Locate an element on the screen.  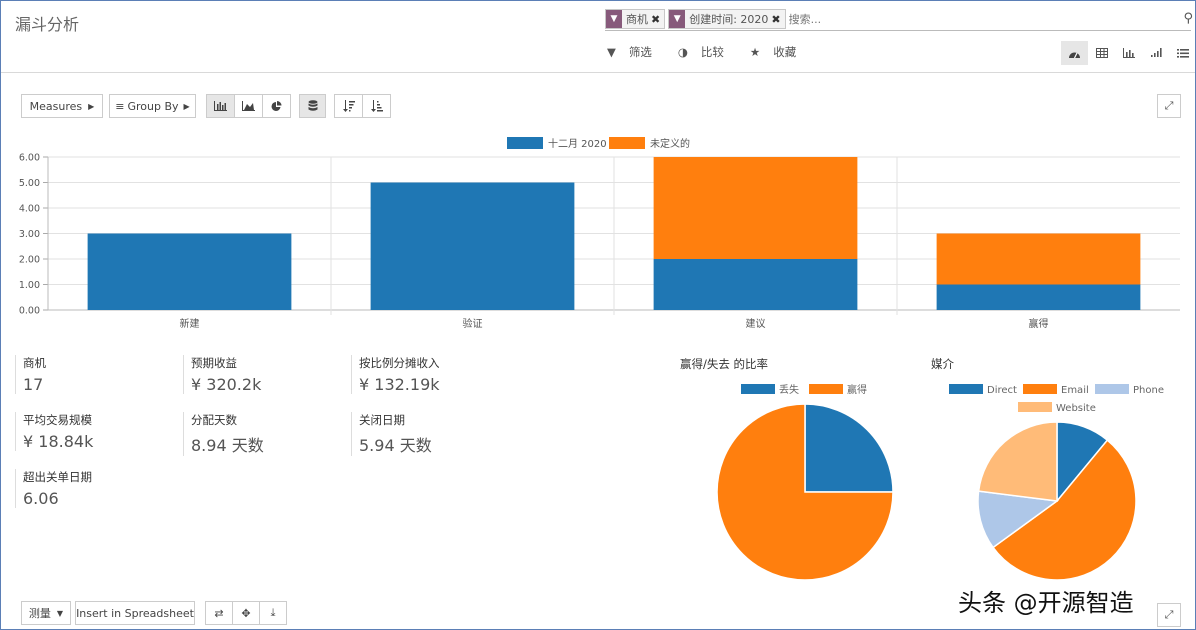
measures-label: Measures is located at coordinates (56, 106).